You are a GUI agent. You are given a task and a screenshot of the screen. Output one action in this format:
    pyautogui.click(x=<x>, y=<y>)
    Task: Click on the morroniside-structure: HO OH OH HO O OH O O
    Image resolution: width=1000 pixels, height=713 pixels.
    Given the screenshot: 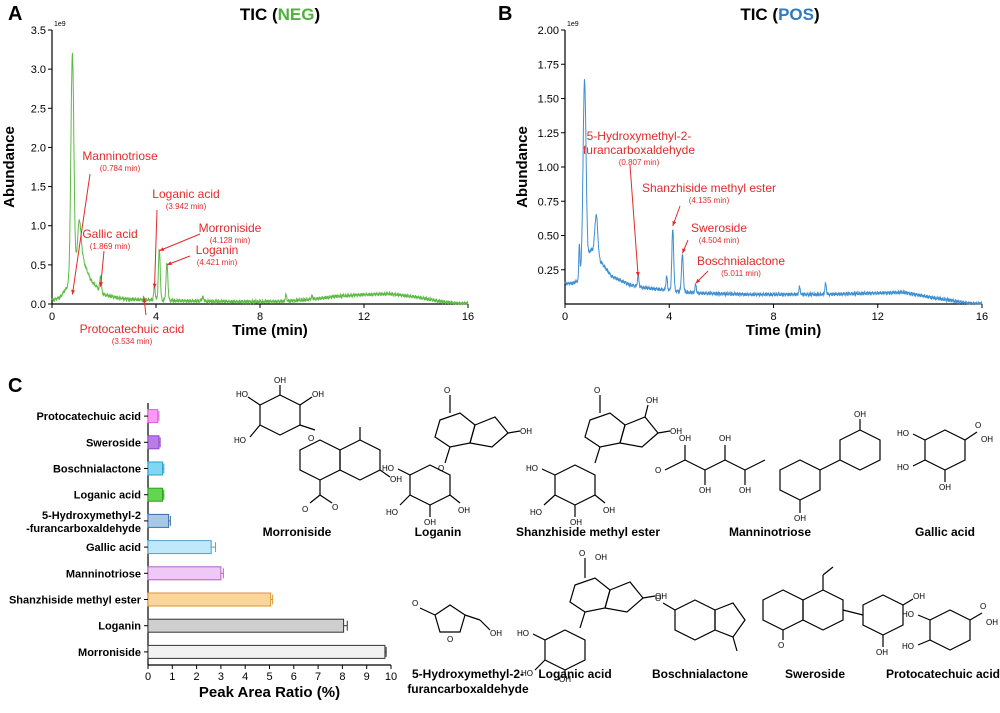 What is the action you would take?
    pyautogui.click(x=318, y=445)
    